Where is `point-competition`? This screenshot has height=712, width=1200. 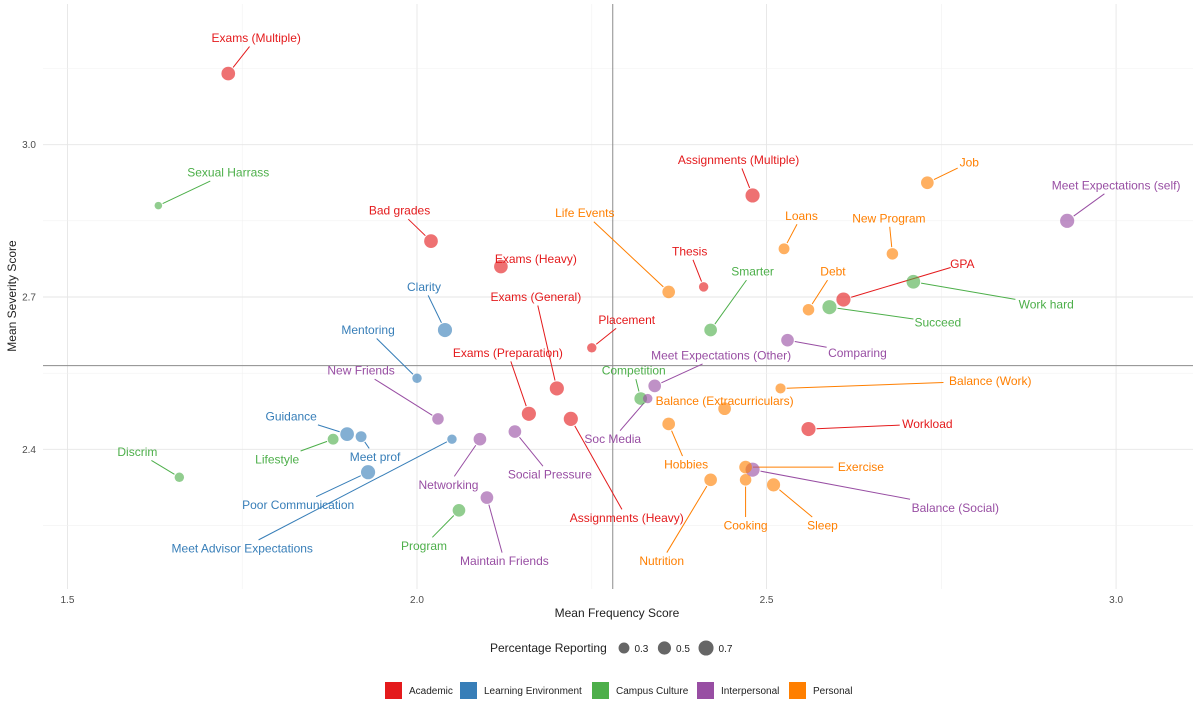
point-competition is located at coordinates (641, 398).